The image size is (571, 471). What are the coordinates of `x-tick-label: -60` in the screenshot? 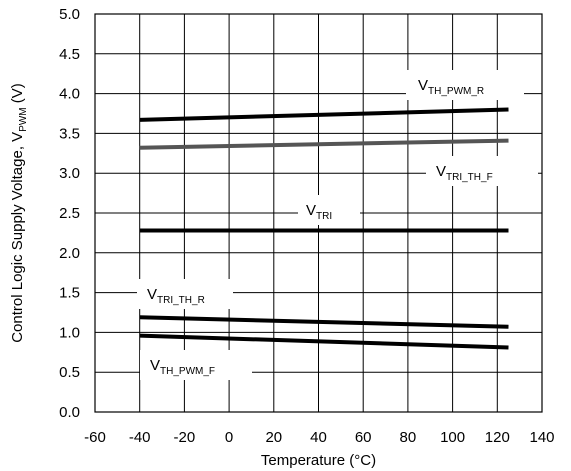 It's located at (95, 437).